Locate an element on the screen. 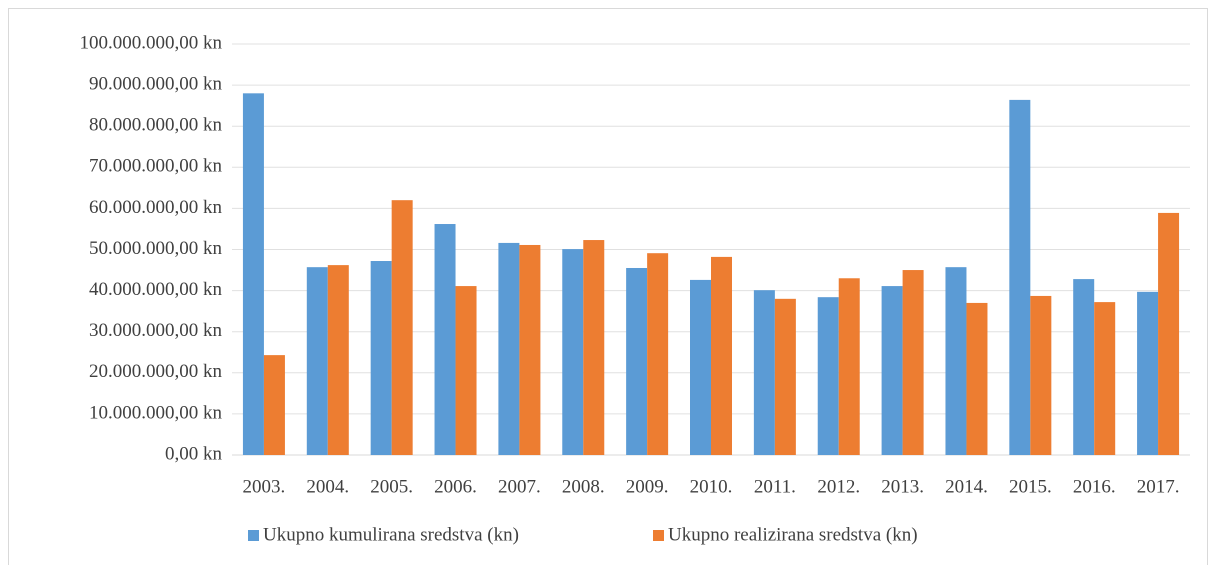  x-tick-label: 2003. is located at coordinates (264, 486).